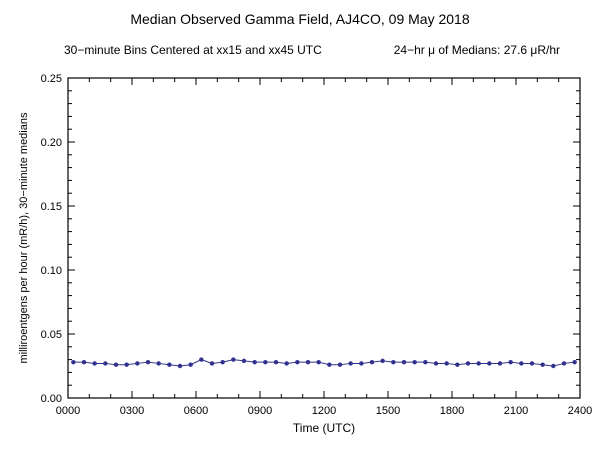  What do you see at coordinates (324, 428) in the screenshot?
I see `x-axis-label: Time (UTC)` at bounding box center [324, 428].